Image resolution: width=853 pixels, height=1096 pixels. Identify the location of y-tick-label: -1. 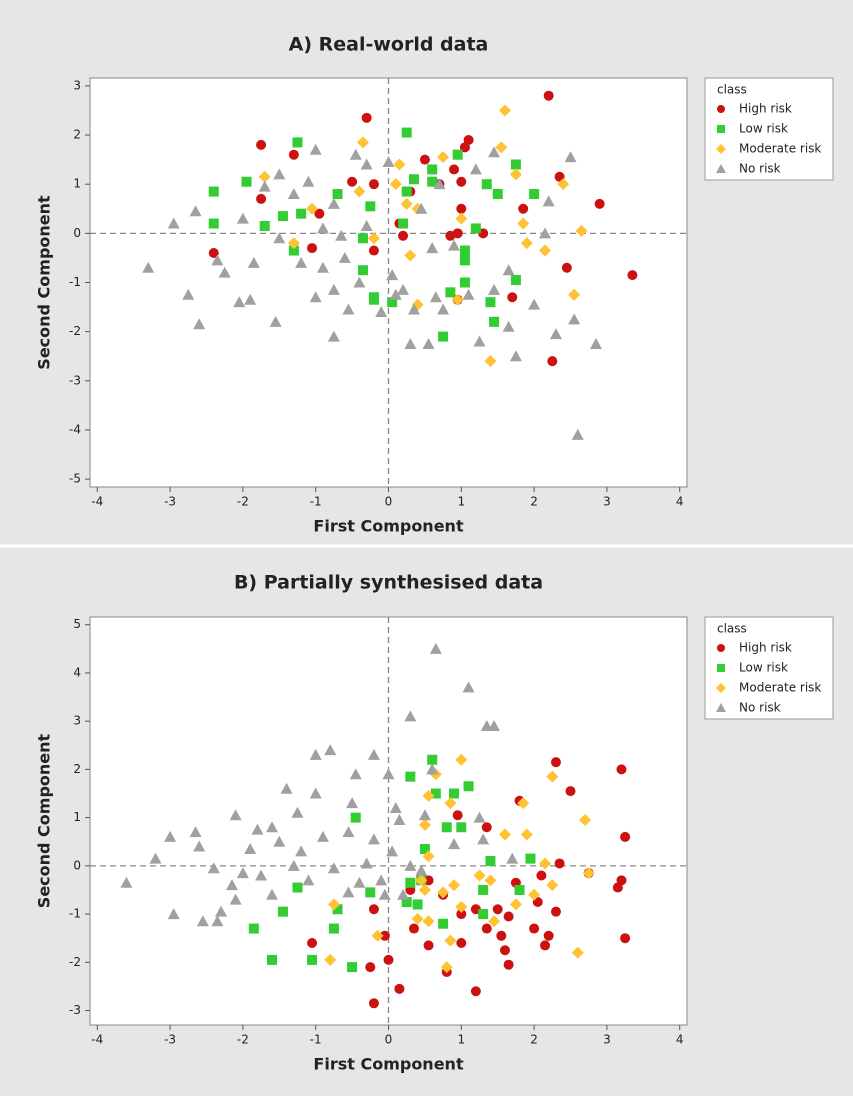
(75, 282).